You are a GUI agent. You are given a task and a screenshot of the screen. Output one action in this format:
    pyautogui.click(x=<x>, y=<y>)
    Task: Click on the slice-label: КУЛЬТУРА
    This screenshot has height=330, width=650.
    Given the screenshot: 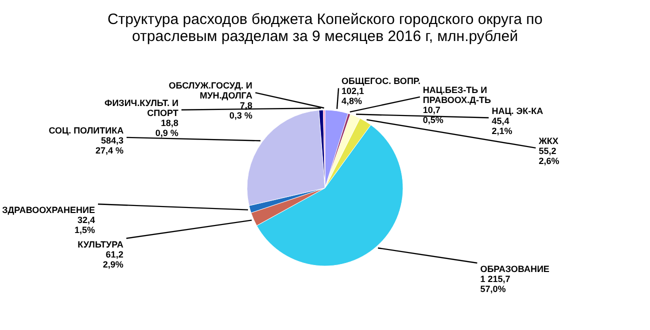 What is the action you would take?
    pyautogui.click(x=101, y=244)
    